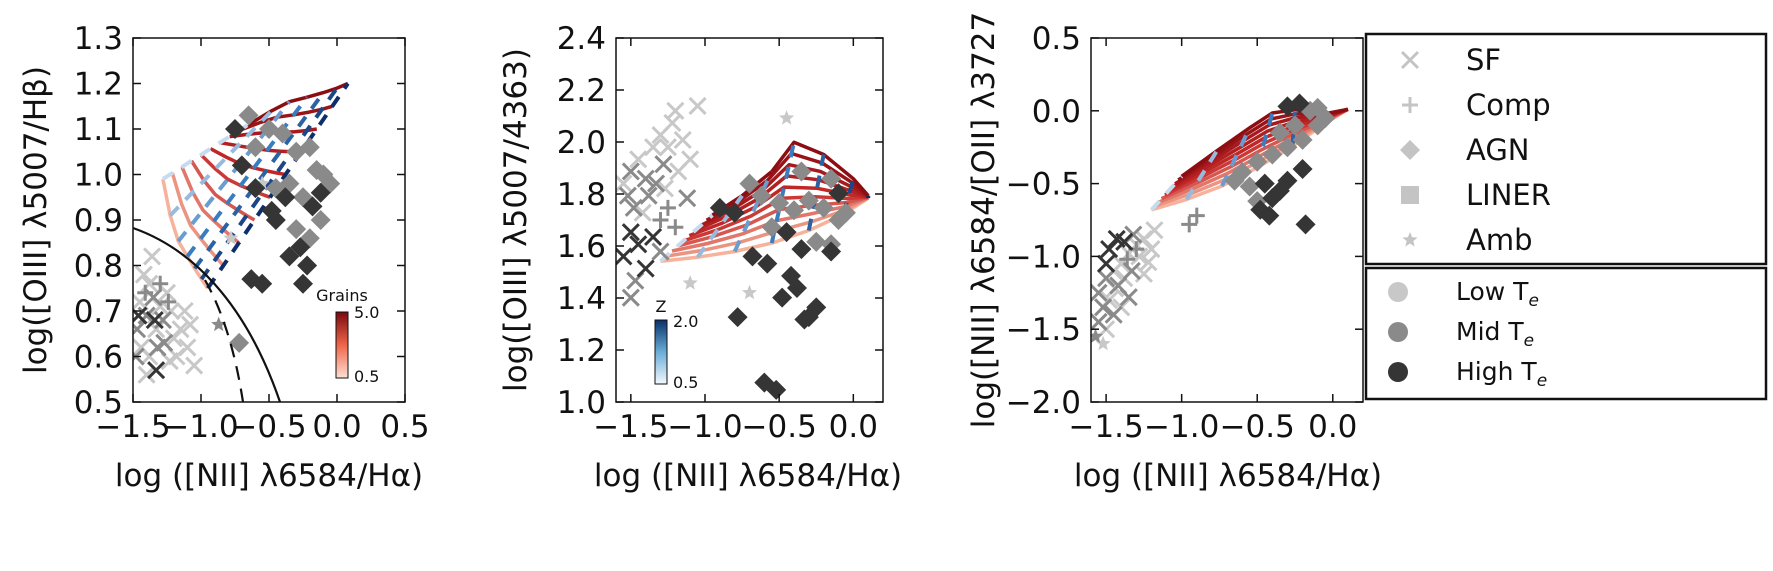 This screenshot has width=1773, height=571. I want to click on legend-temperature: Low Te Mid Te High Te, so click(1566, 333).